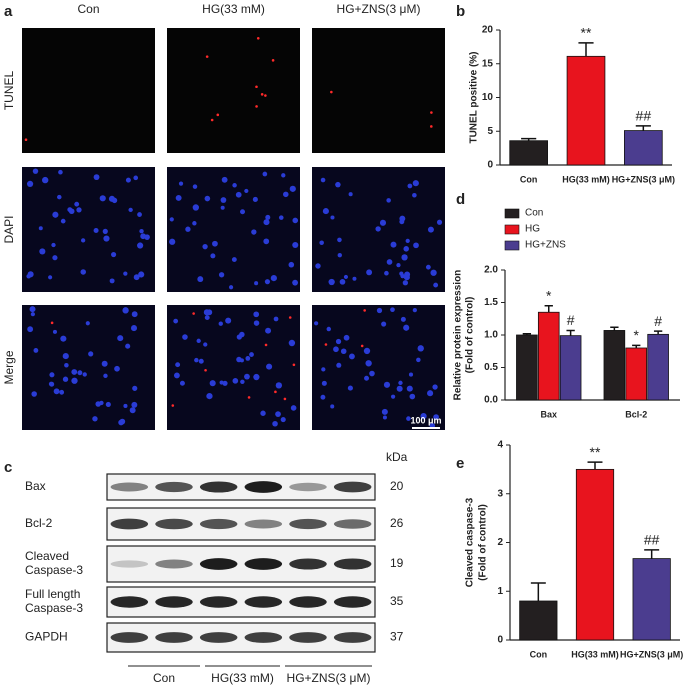  I want to click on legend-swatch, so click(512, 229).